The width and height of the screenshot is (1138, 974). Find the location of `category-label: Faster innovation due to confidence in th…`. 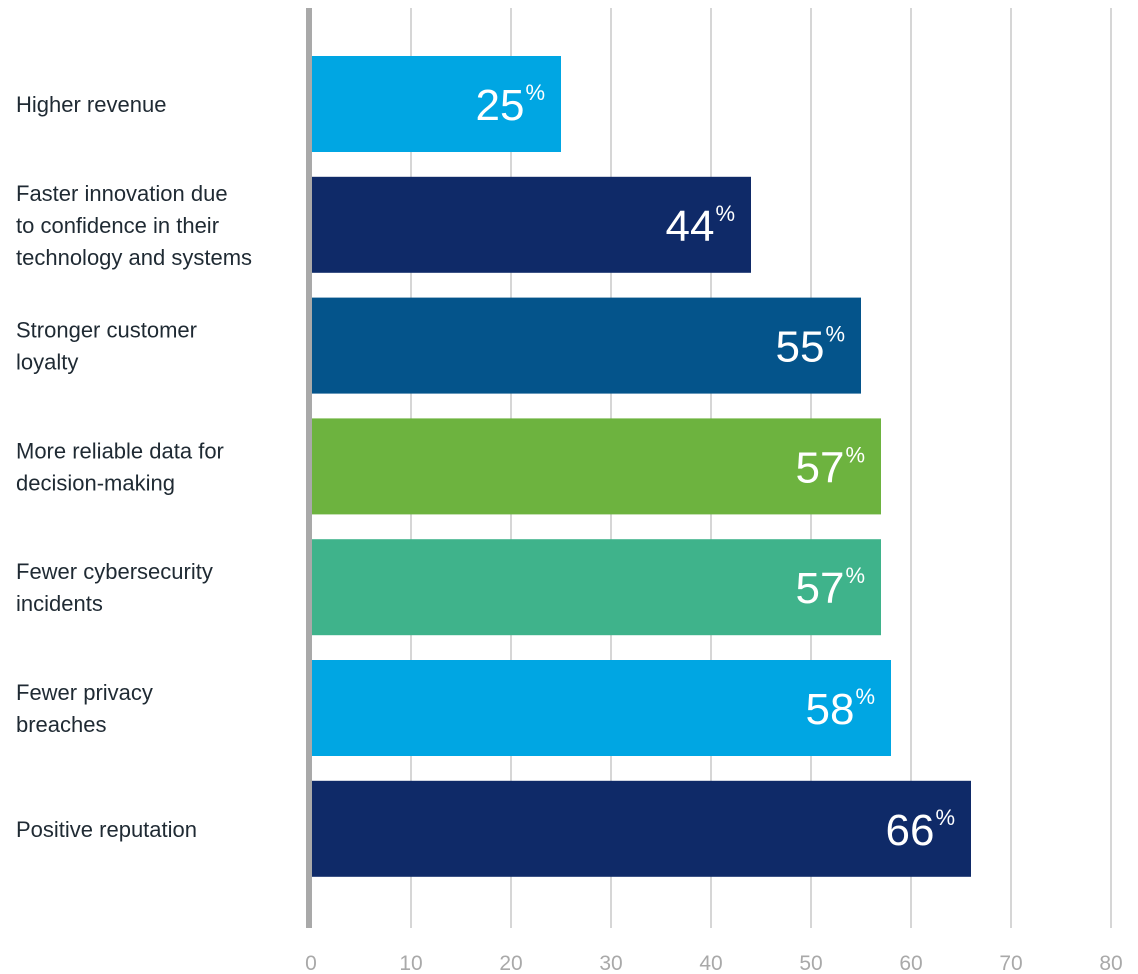

category-label: Faster innovation due to confidence in th… is located at coordinates (134, 225).